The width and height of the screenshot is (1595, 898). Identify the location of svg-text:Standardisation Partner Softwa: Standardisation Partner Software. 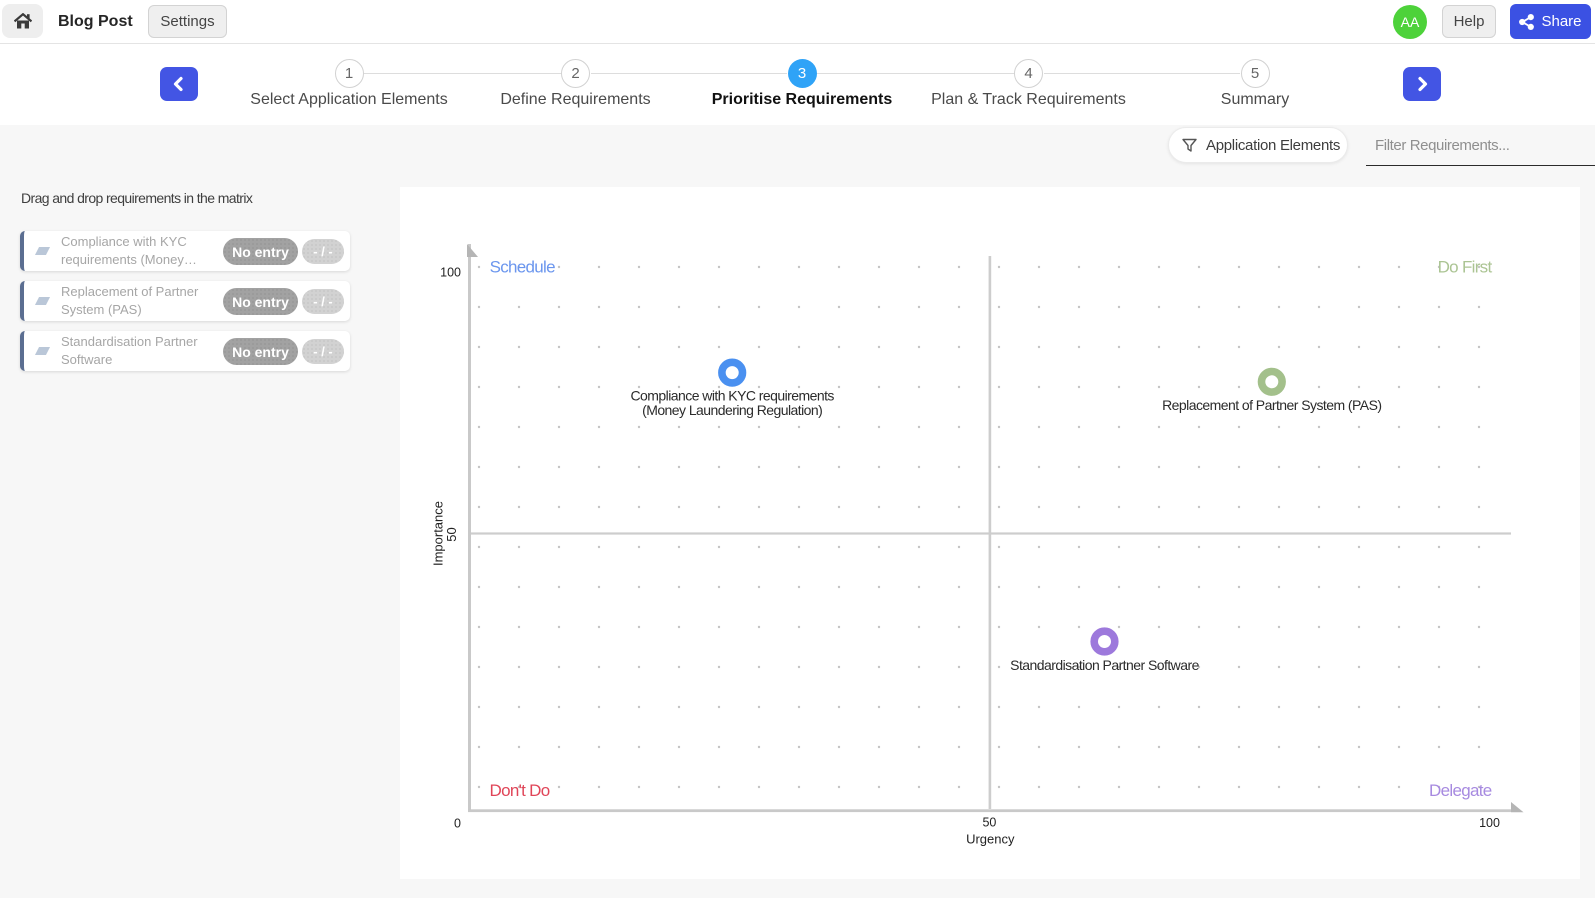
(1104, 665).